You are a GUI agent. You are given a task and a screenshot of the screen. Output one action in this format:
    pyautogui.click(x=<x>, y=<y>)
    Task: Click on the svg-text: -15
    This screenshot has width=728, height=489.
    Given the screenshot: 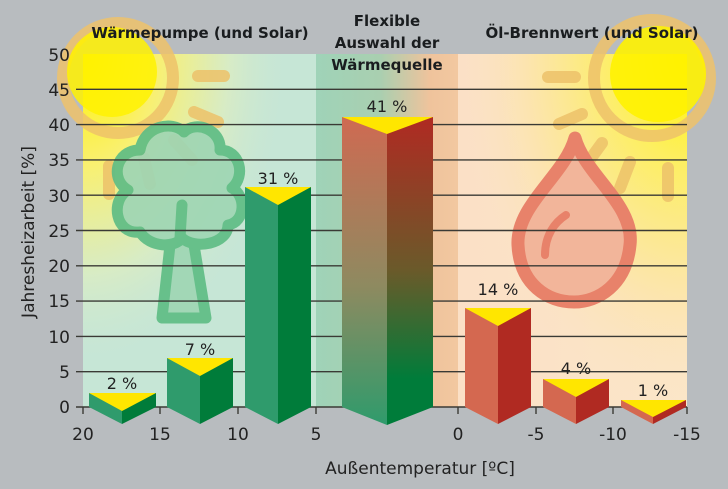 What is the action you would take?
    pyautogui.click(x=687, y=435)
    